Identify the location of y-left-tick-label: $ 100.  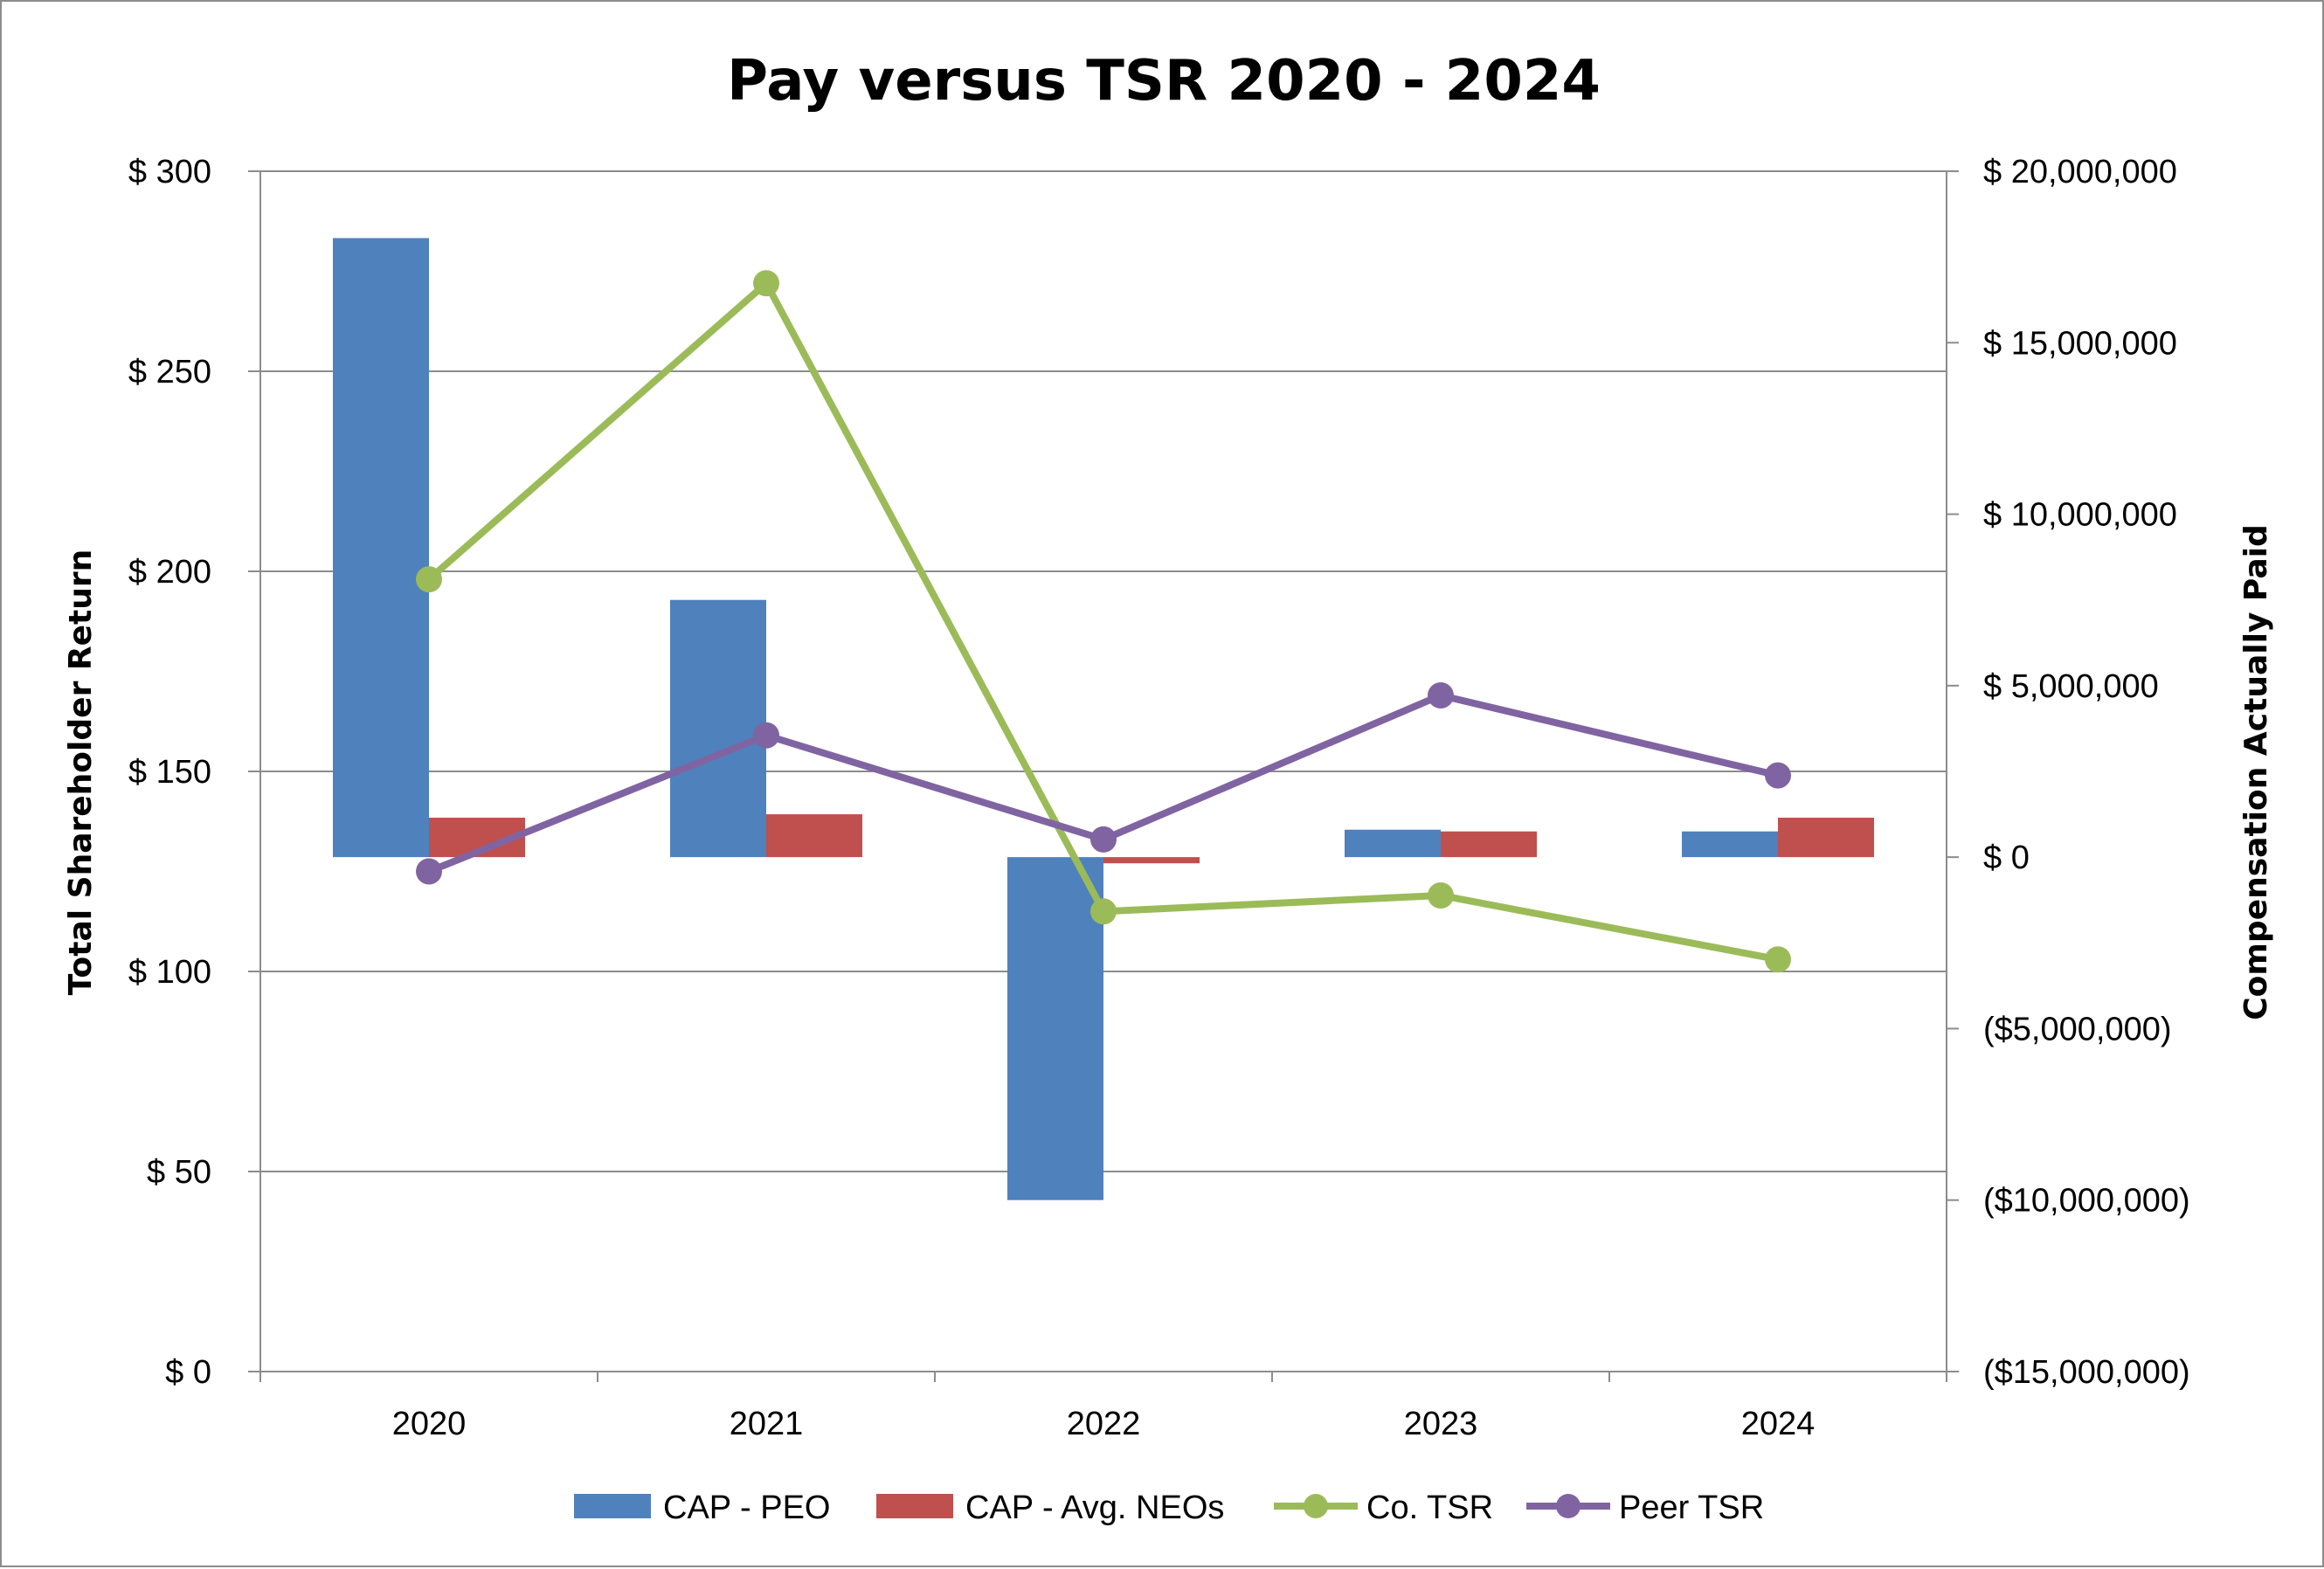
(169, 972).